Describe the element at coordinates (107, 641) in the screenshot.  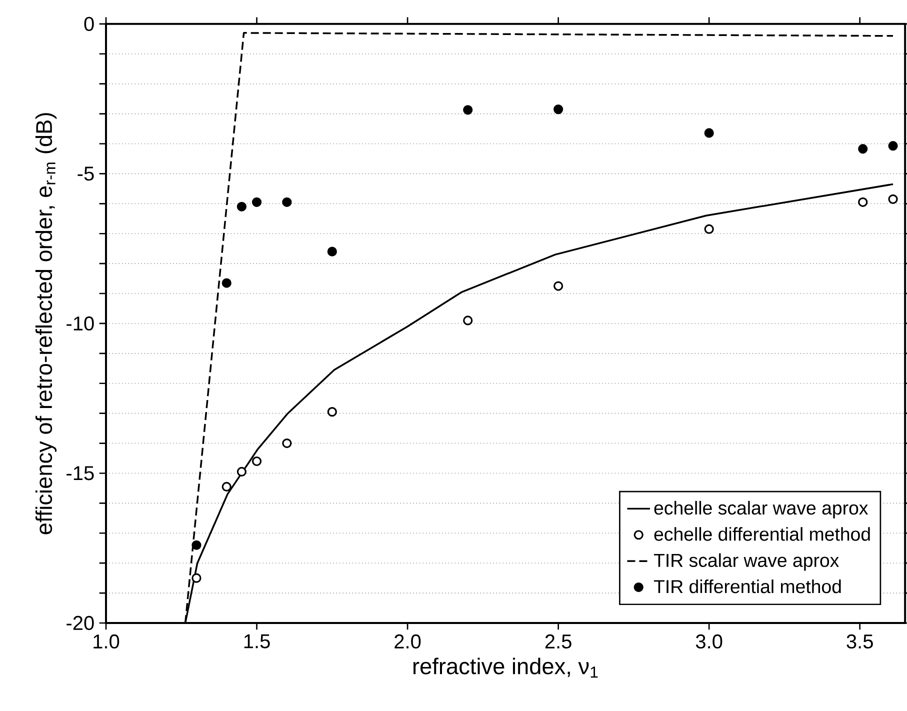
I see `x-tick-label: 1.0` at that location.